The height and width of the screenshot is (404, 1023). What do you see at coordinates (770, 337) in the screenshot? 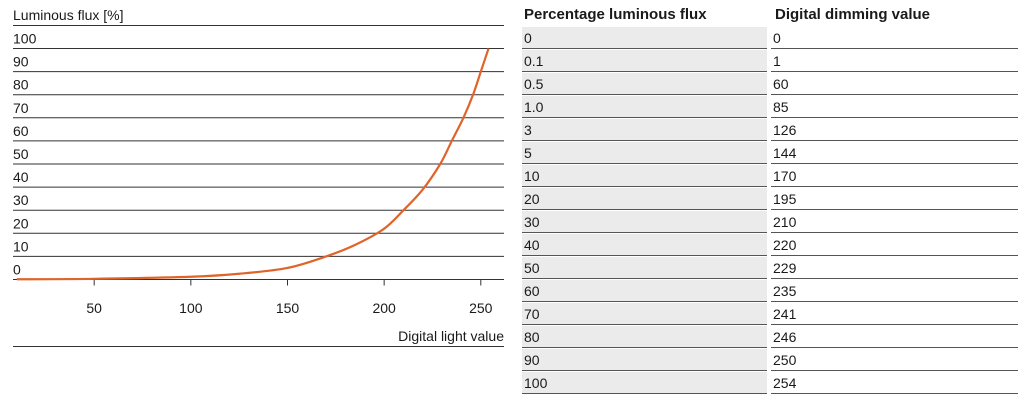
I see `table-row: 80 246` at bounding box center [770, 337].